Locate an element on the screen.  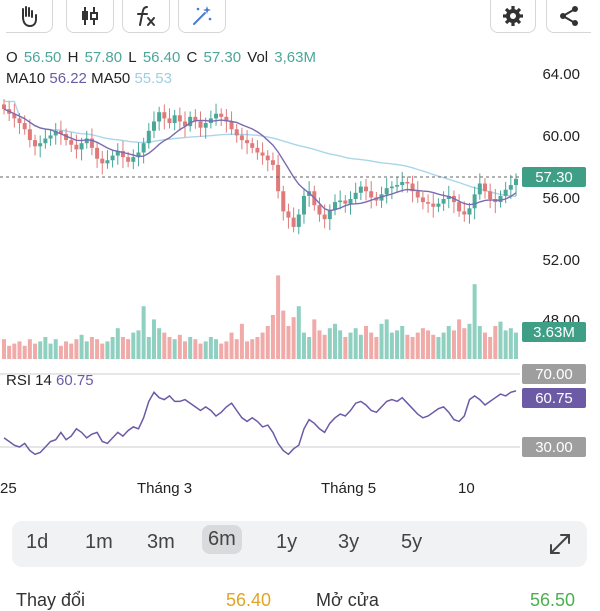
price-tick: 48.00 is located at coordinates (561, 317).